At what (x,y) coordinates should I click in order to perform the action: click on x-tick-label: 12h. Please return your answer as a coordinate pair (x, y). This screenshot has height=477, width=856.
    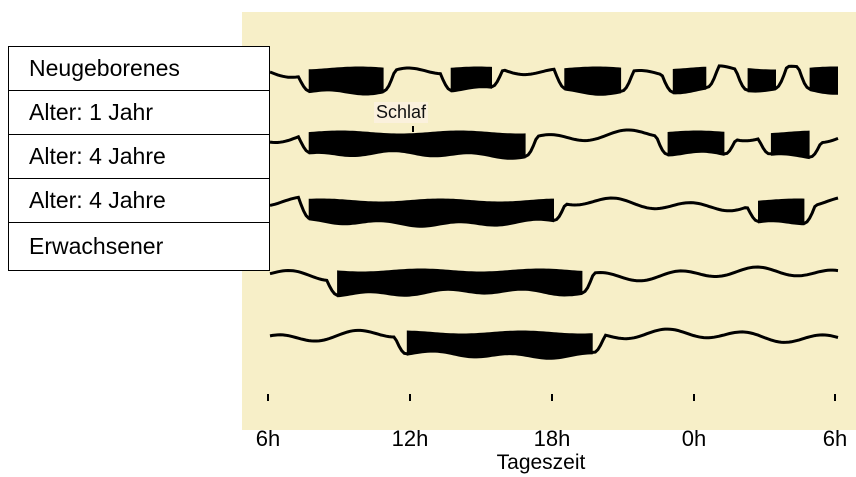
    Looking at the image, I should click on (410, 438).